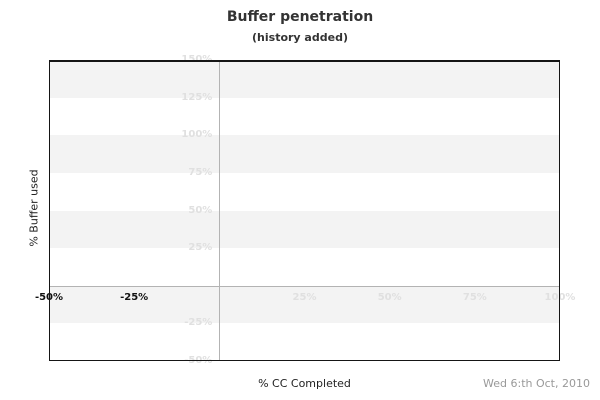  I want to click on y-tick-label: 100%, so click(197, 135).